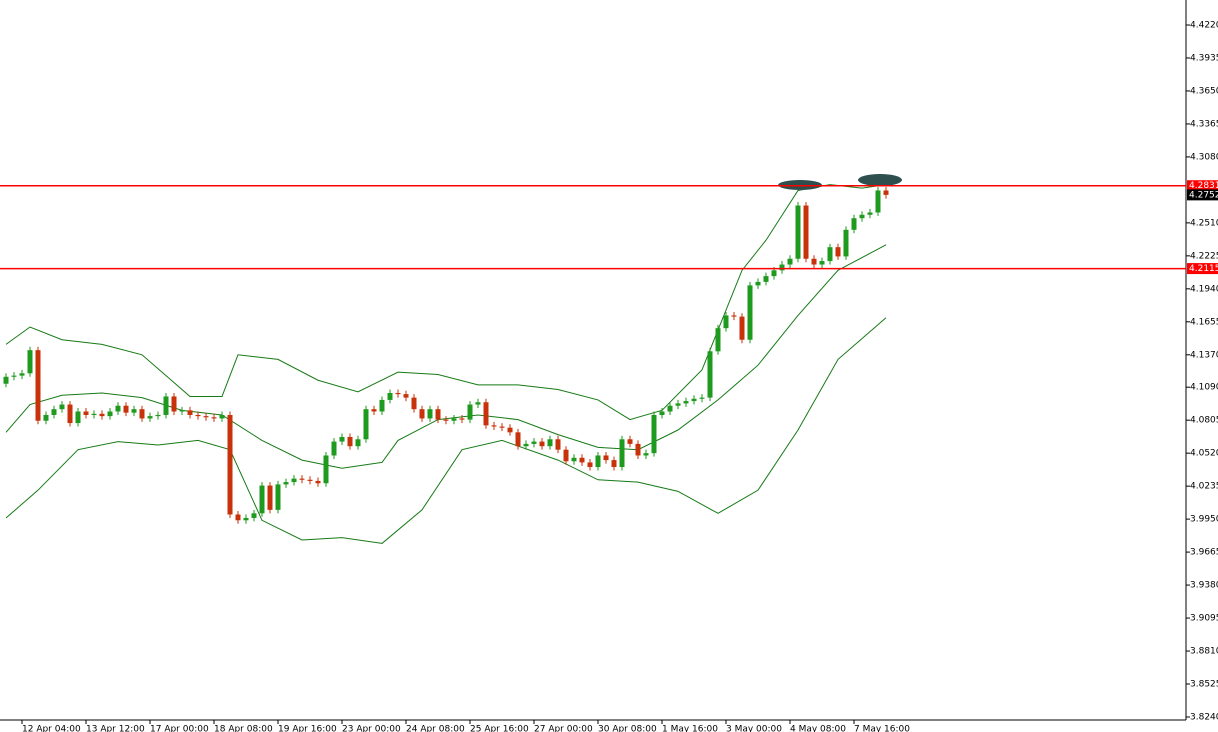 Image resolution: width=1218 pixels, height=732 pixels. What do you see at coordinates (1204, 355) in the screenshot?
I see `y-tick-label: 4.1370` at bounding box center [1204, 355].